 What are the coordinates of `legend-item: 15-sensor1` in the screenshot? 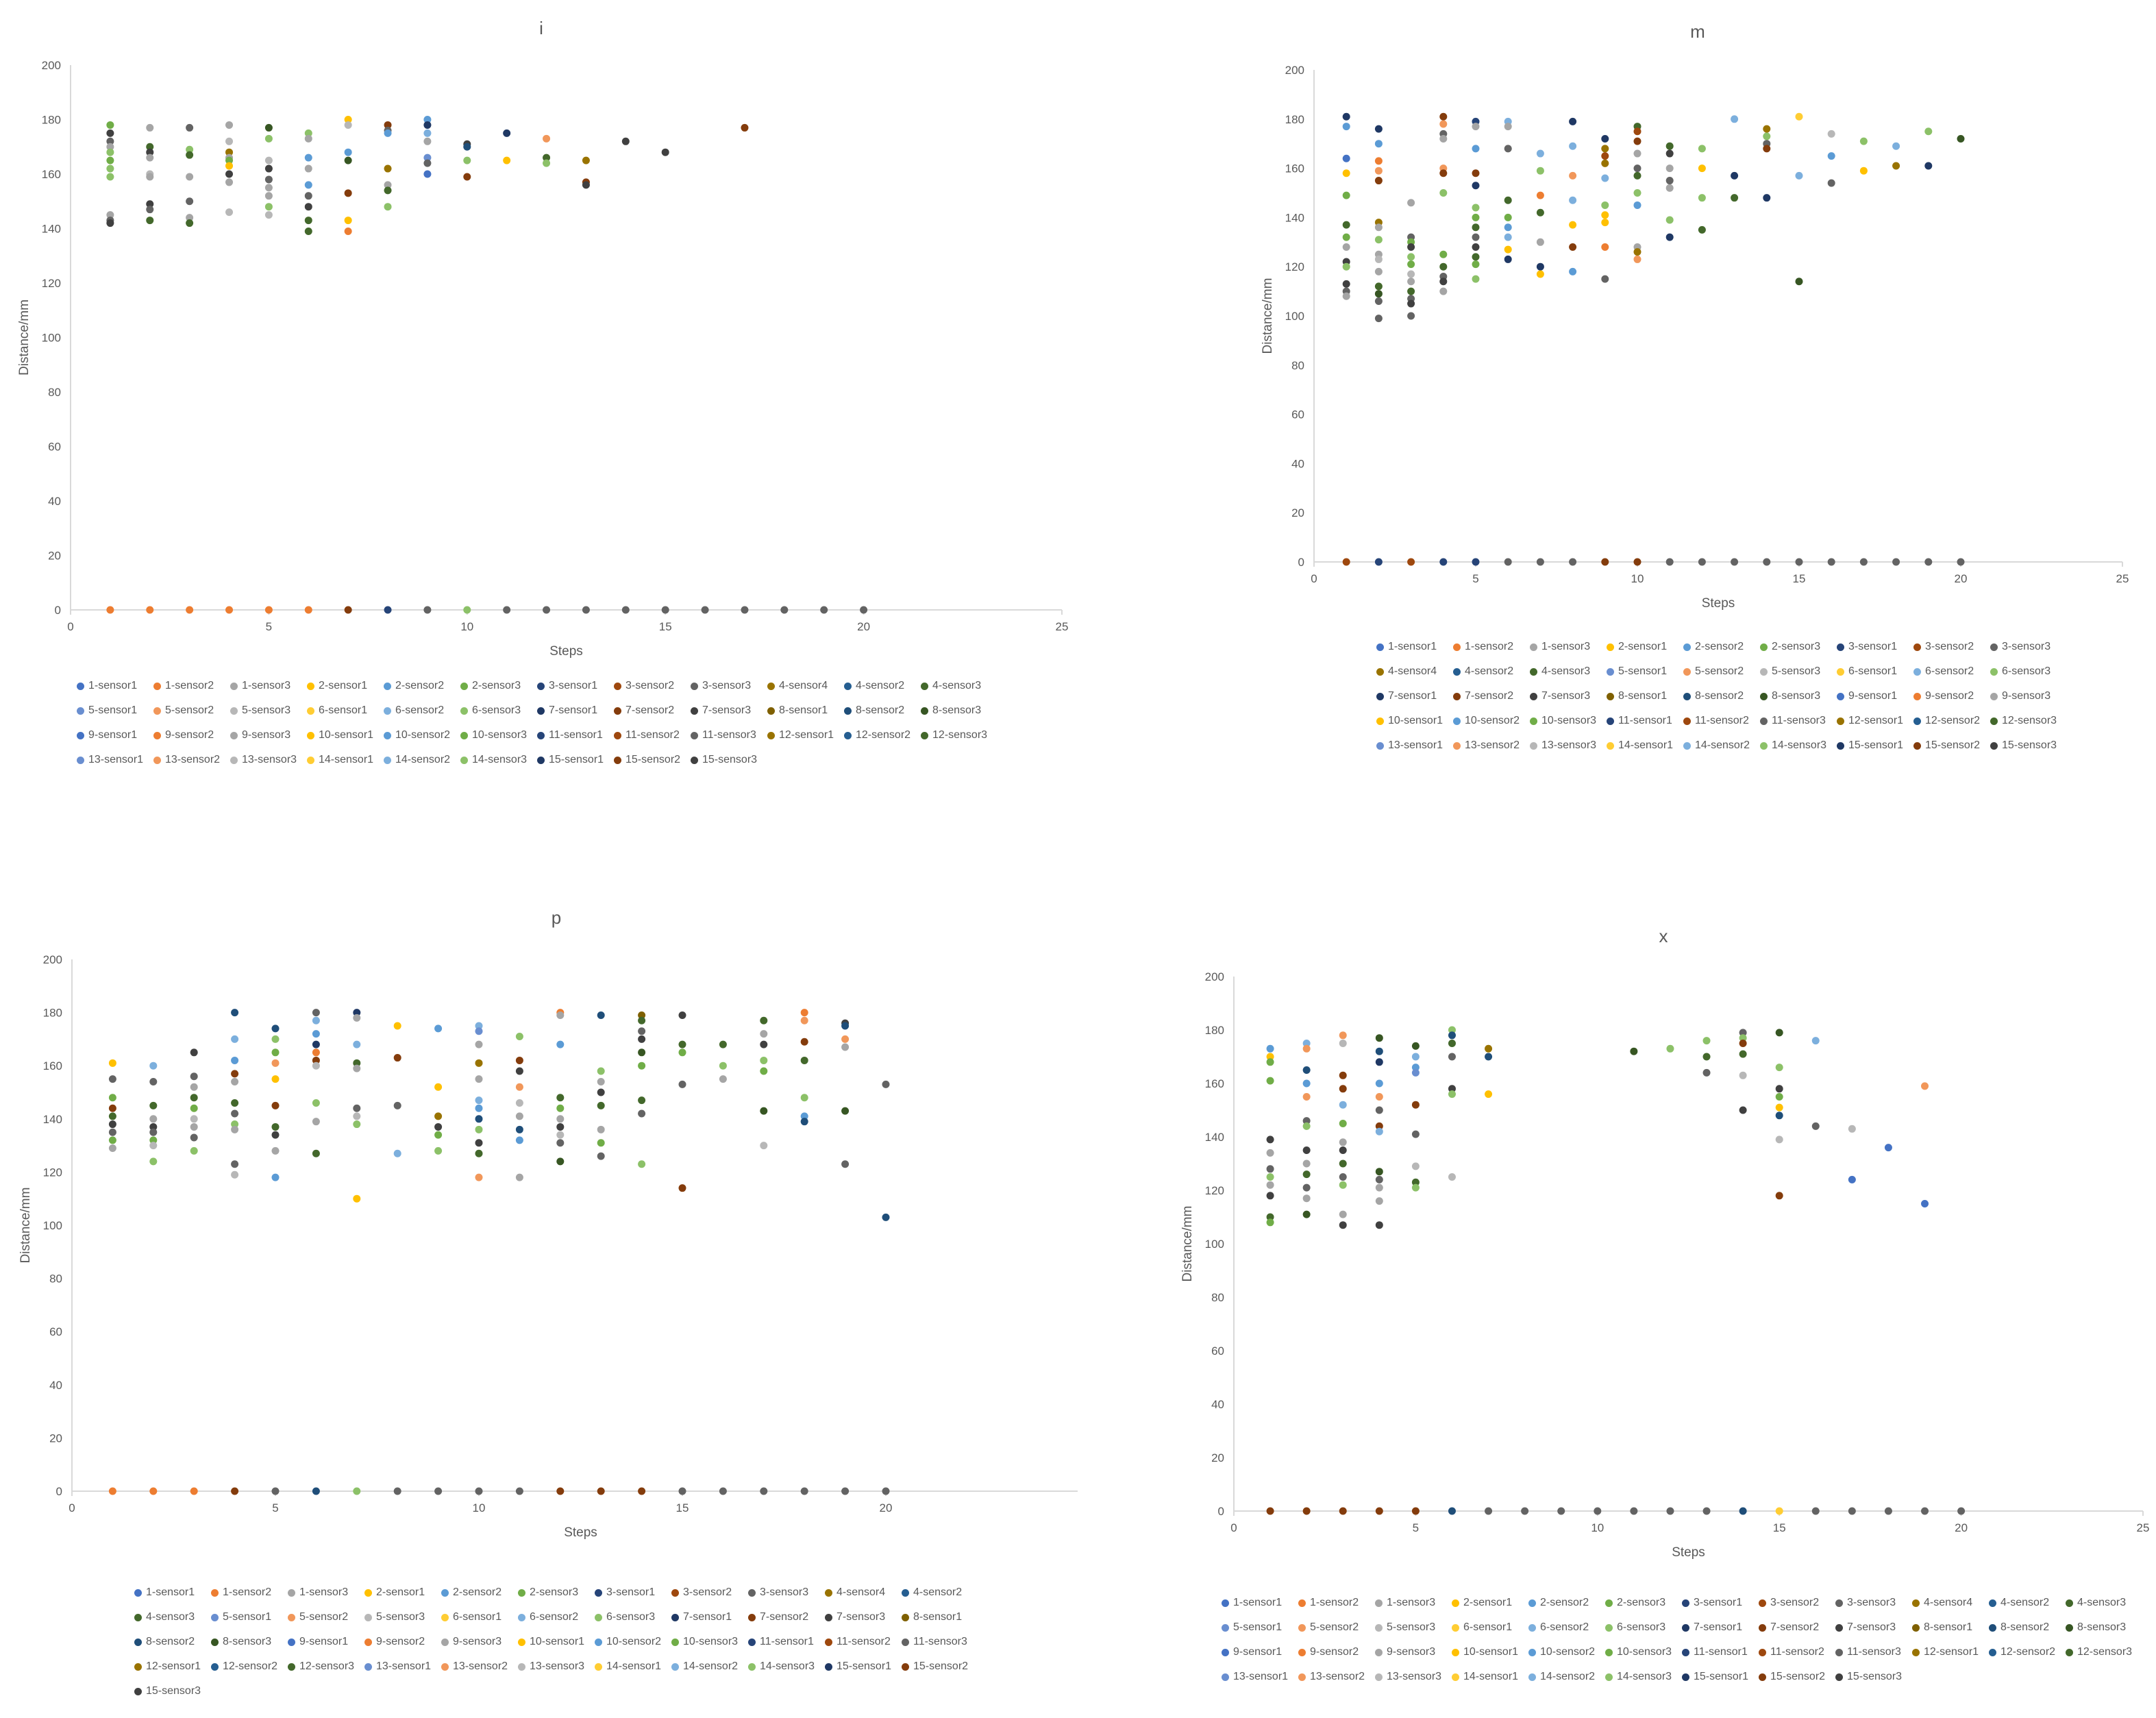 It's located at (863, 1667).